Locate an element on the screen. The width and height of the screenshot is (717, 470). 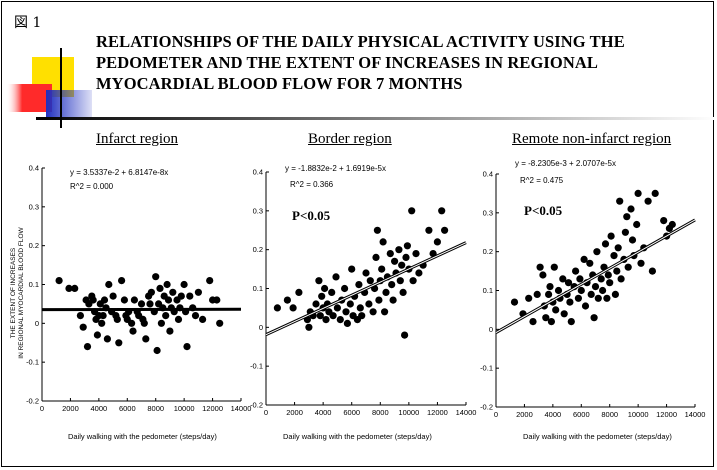
equation-infarct: y = 3.5337e-2 + 6.8147e-8x is located at coordinates (119, 172).